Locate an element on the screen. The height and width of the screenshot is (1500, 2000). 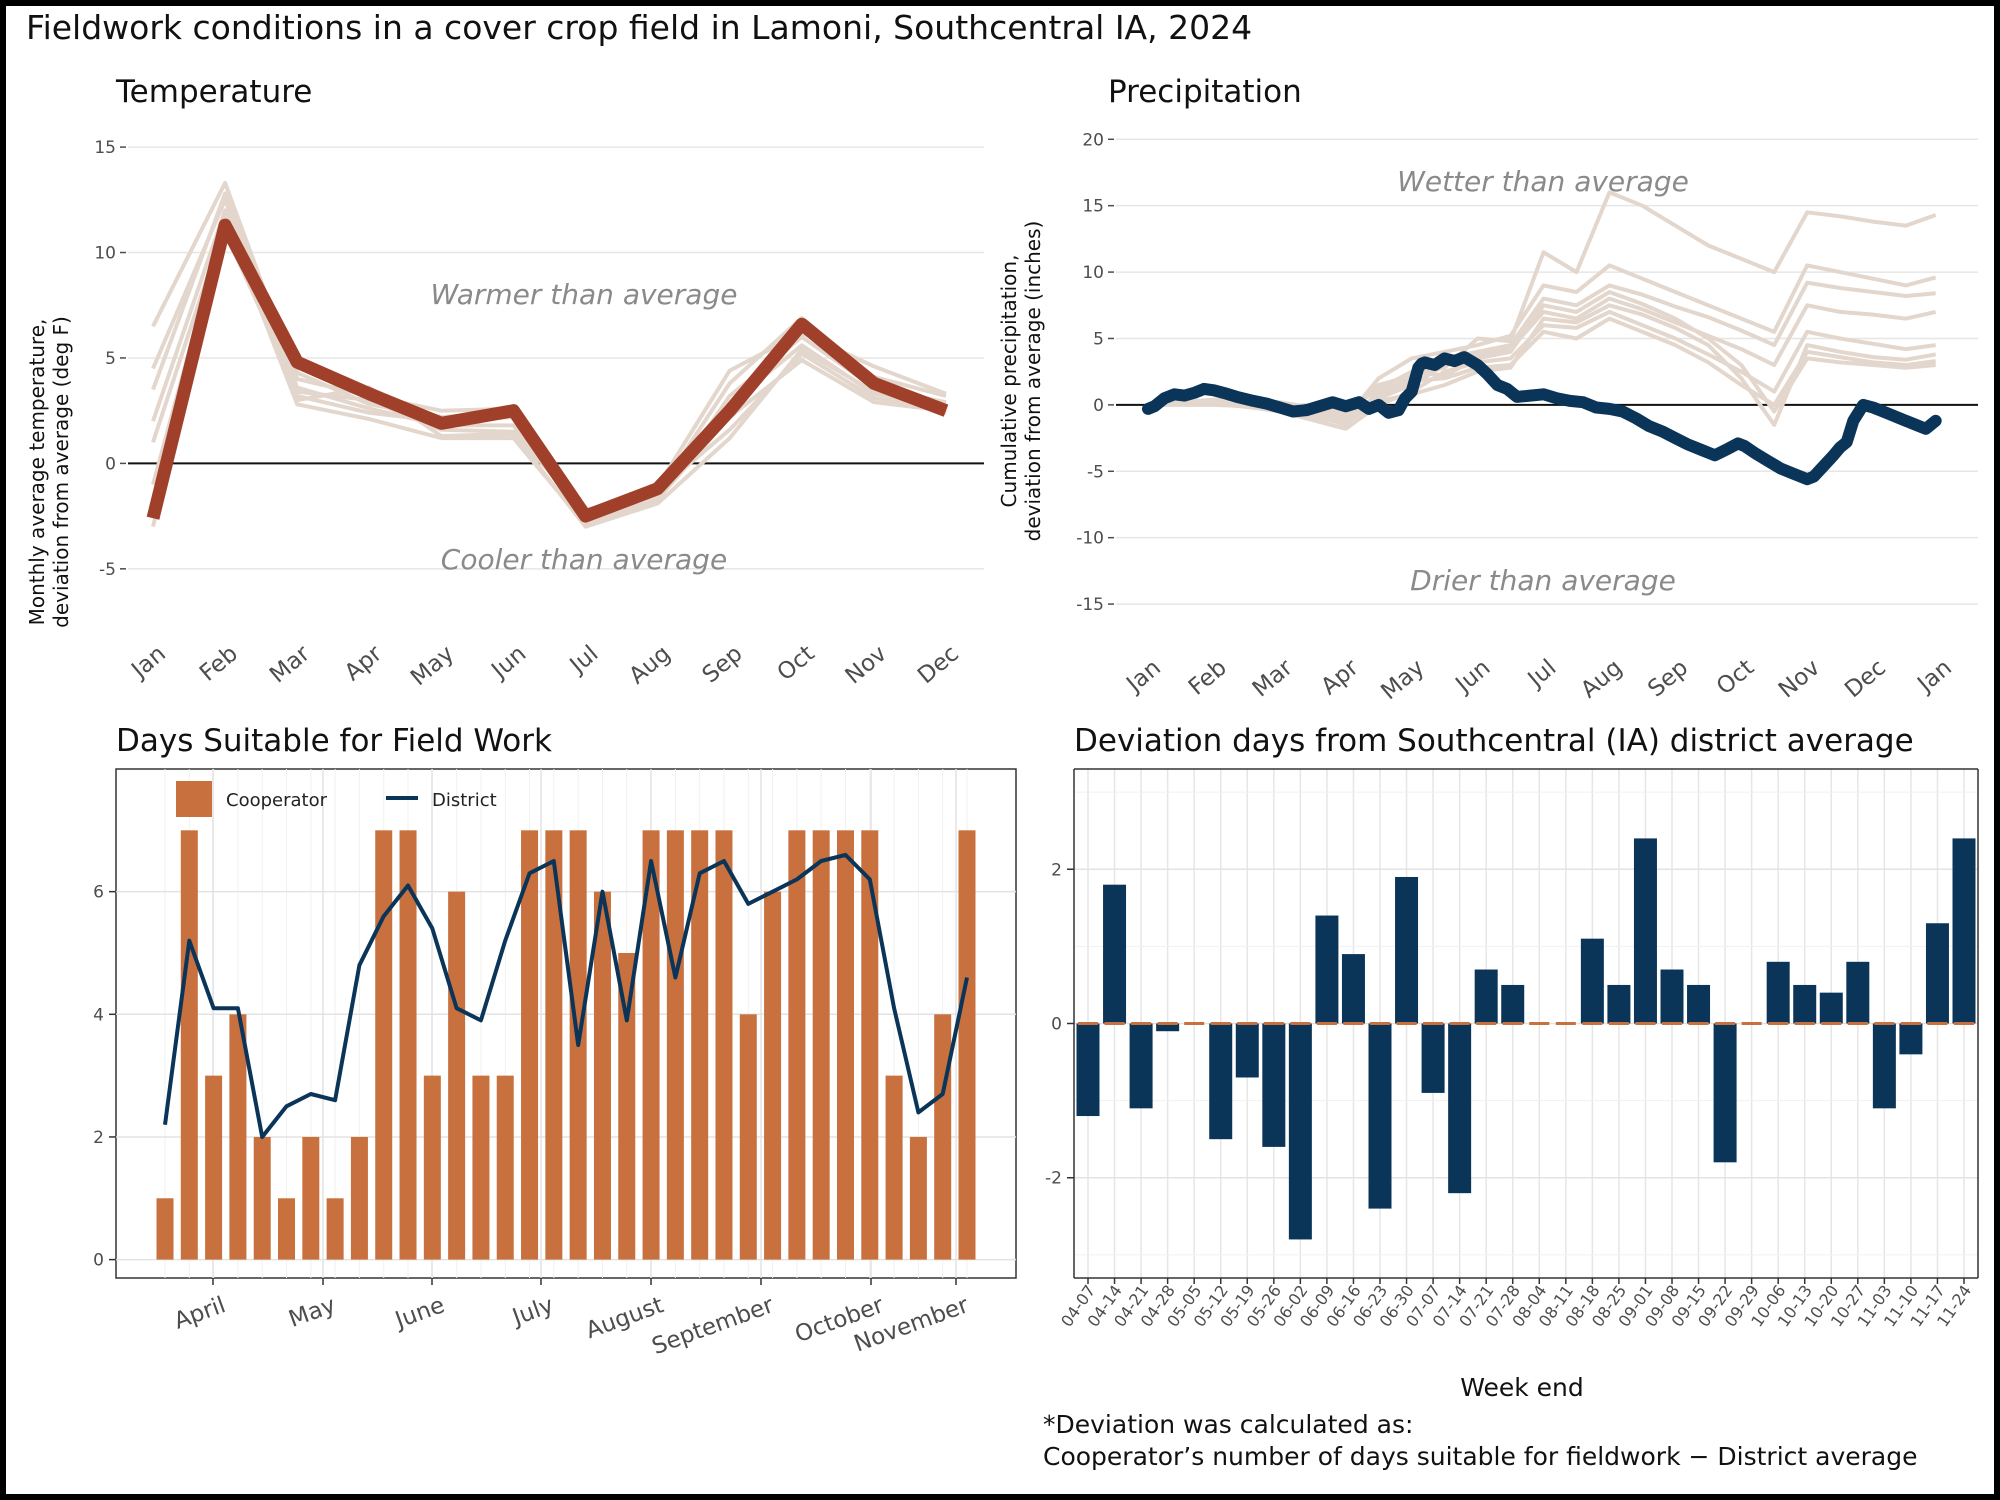
precipitation-xtick-label: Mar is located at coordinates (1273, 678).